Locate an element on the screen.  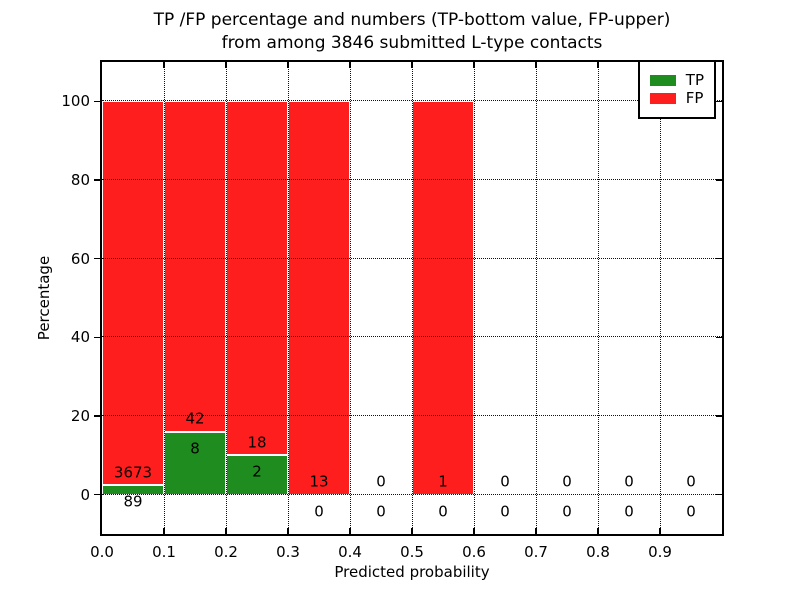
tp-count-label: 2 is located at coordinates (257, 471).